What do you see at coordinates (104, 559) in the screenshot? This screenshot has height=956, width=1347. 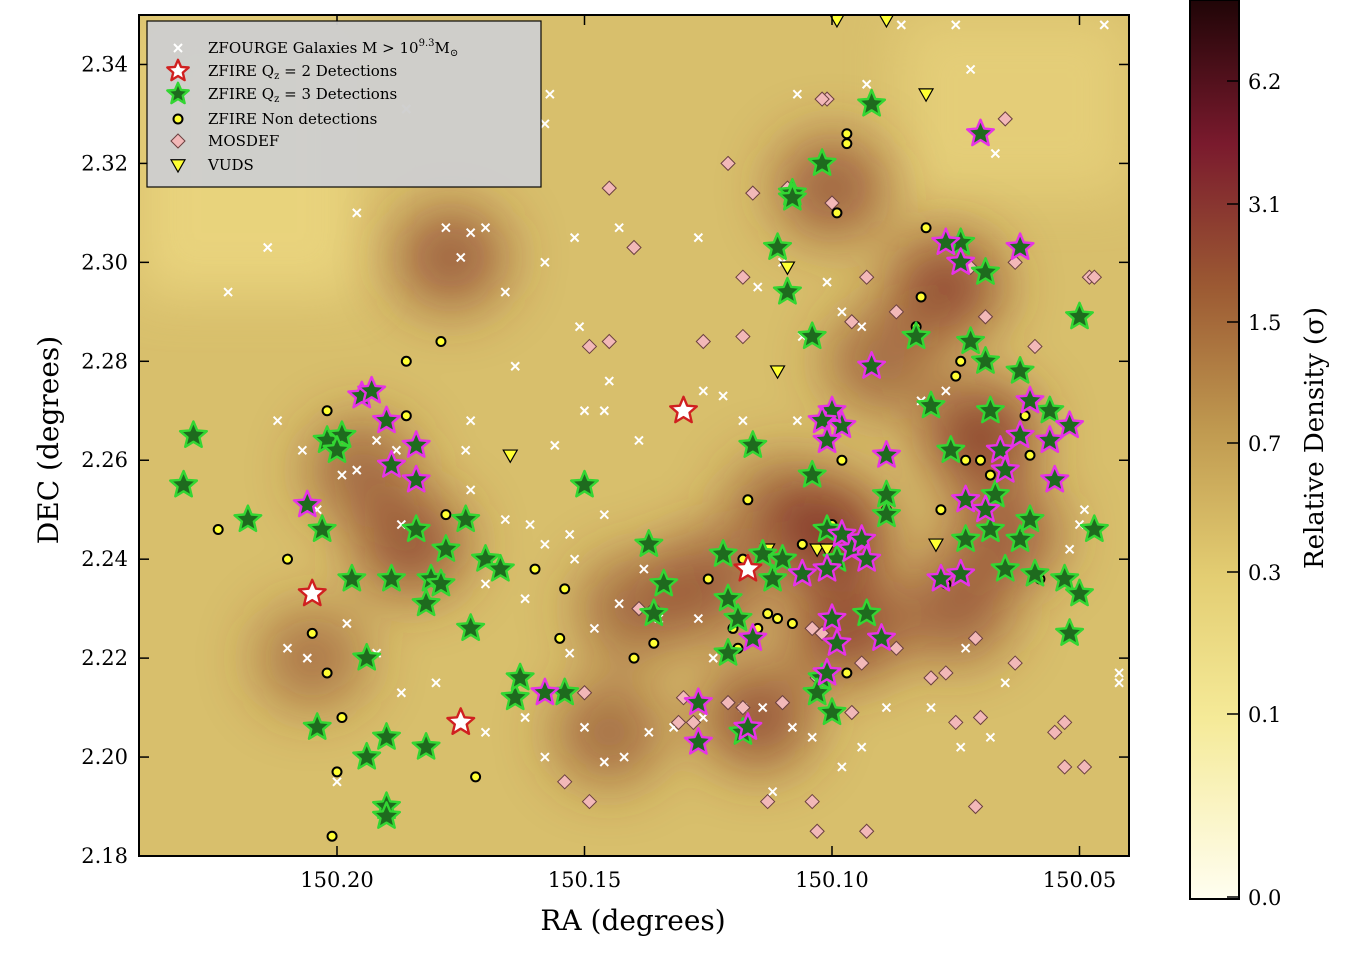 I see `y-tick-label: 2.24` at bounding box center [104, 559].